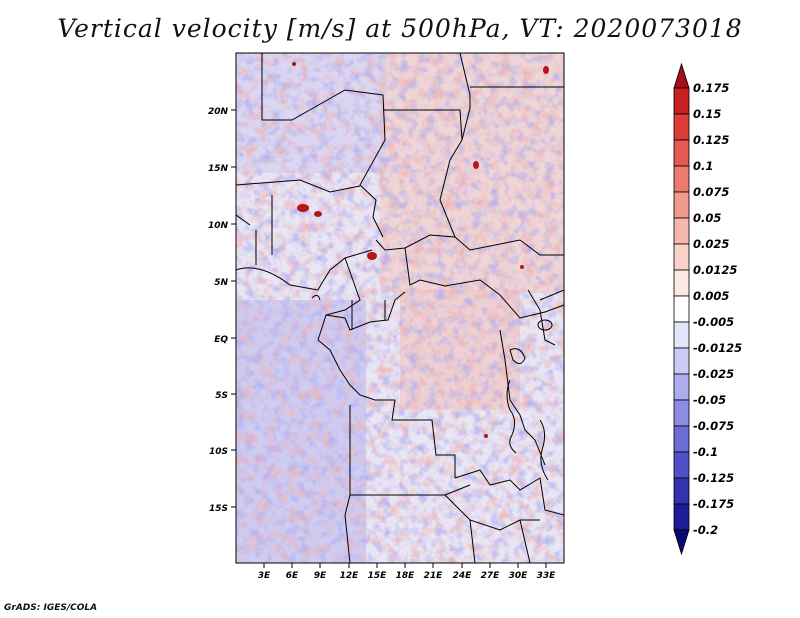  I want to click on colorbar-label: 0.0125, so click(715, 270).